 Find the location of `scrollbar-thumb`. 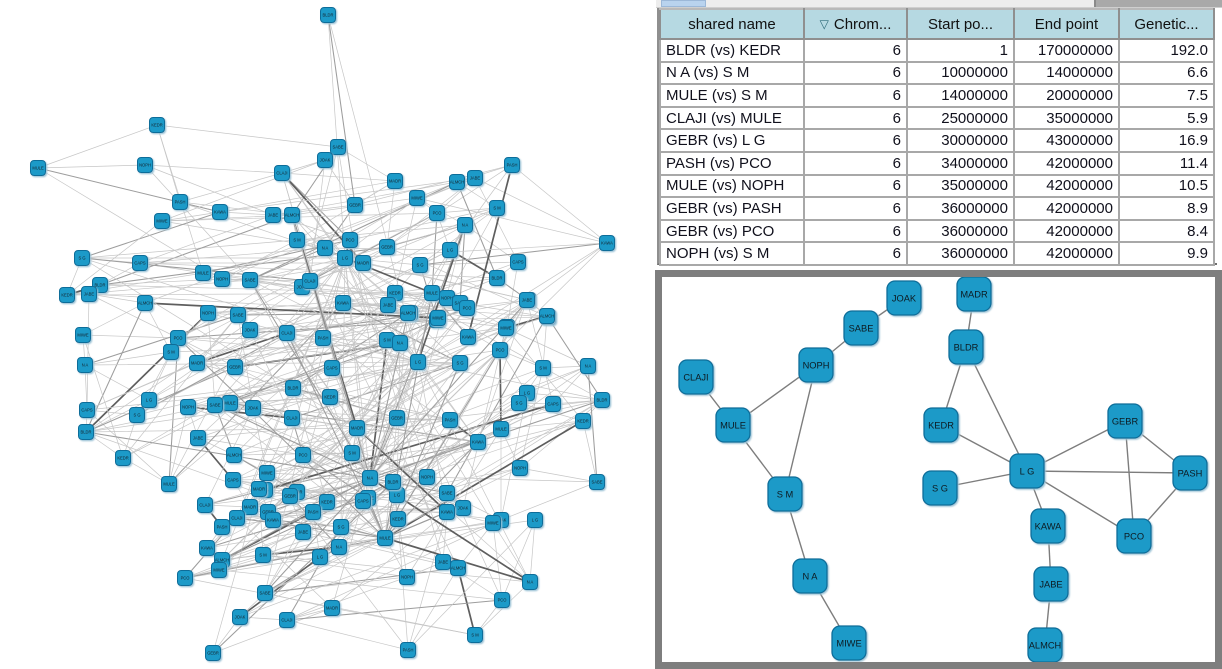

scrollbar-thumb is located at coordinates (683, 3).